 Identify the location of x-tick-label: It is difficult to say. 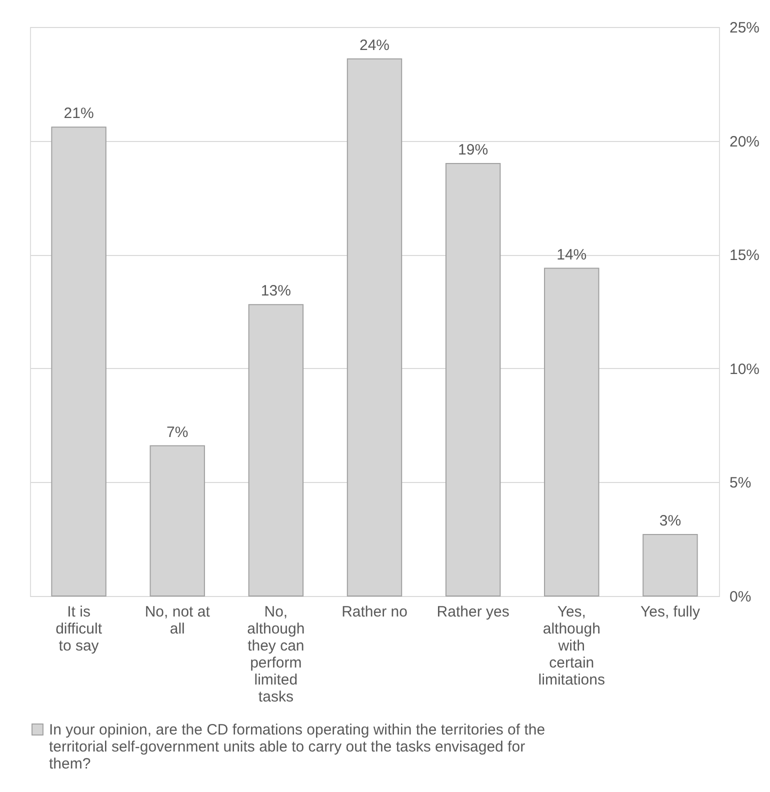
(79, 629).